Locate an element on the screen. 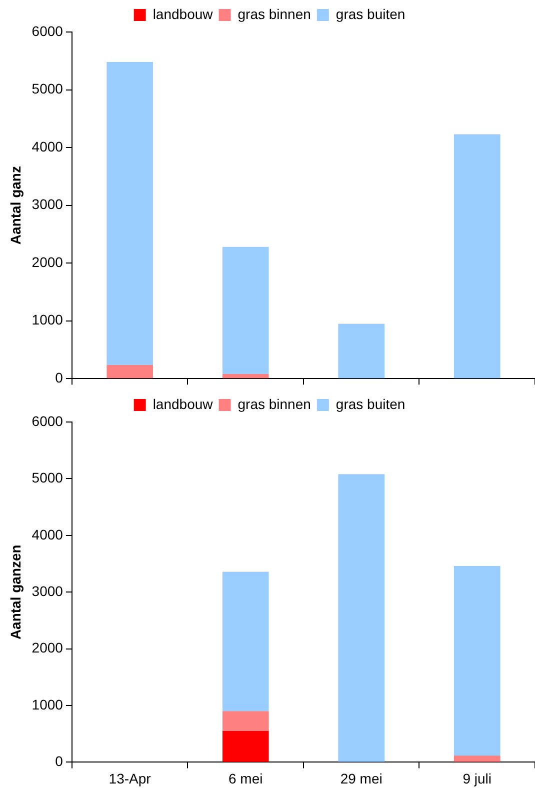  x-tick-label: 6 mei is located at coordinates (245, 778).